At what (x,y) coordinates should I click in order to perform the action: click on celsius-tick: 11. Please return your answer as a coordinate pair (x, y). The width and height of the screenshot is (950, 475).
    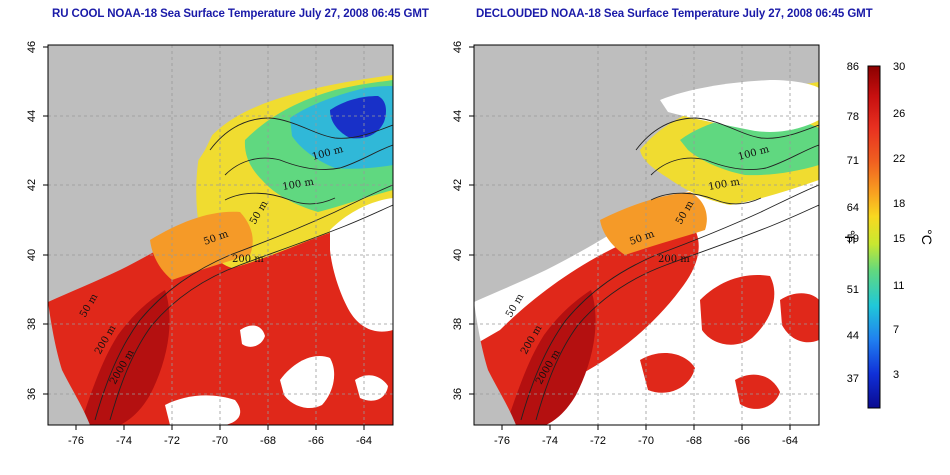
    Looking at the image, I should click on (898, 286).